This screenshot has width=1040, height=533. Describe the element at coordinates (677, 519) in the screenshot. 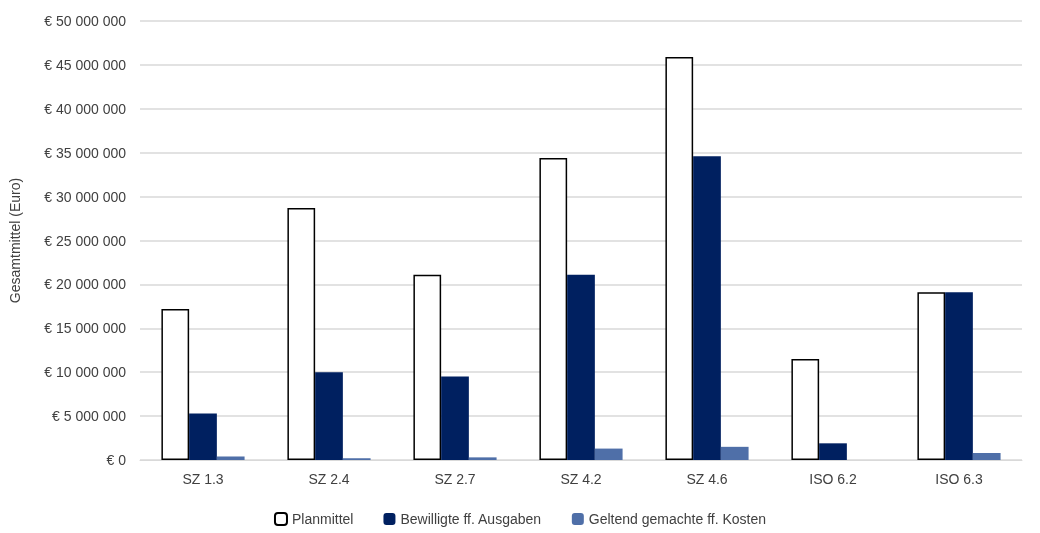

I see `legend-label: Geltend gemachte ff. Kosten` at that location.